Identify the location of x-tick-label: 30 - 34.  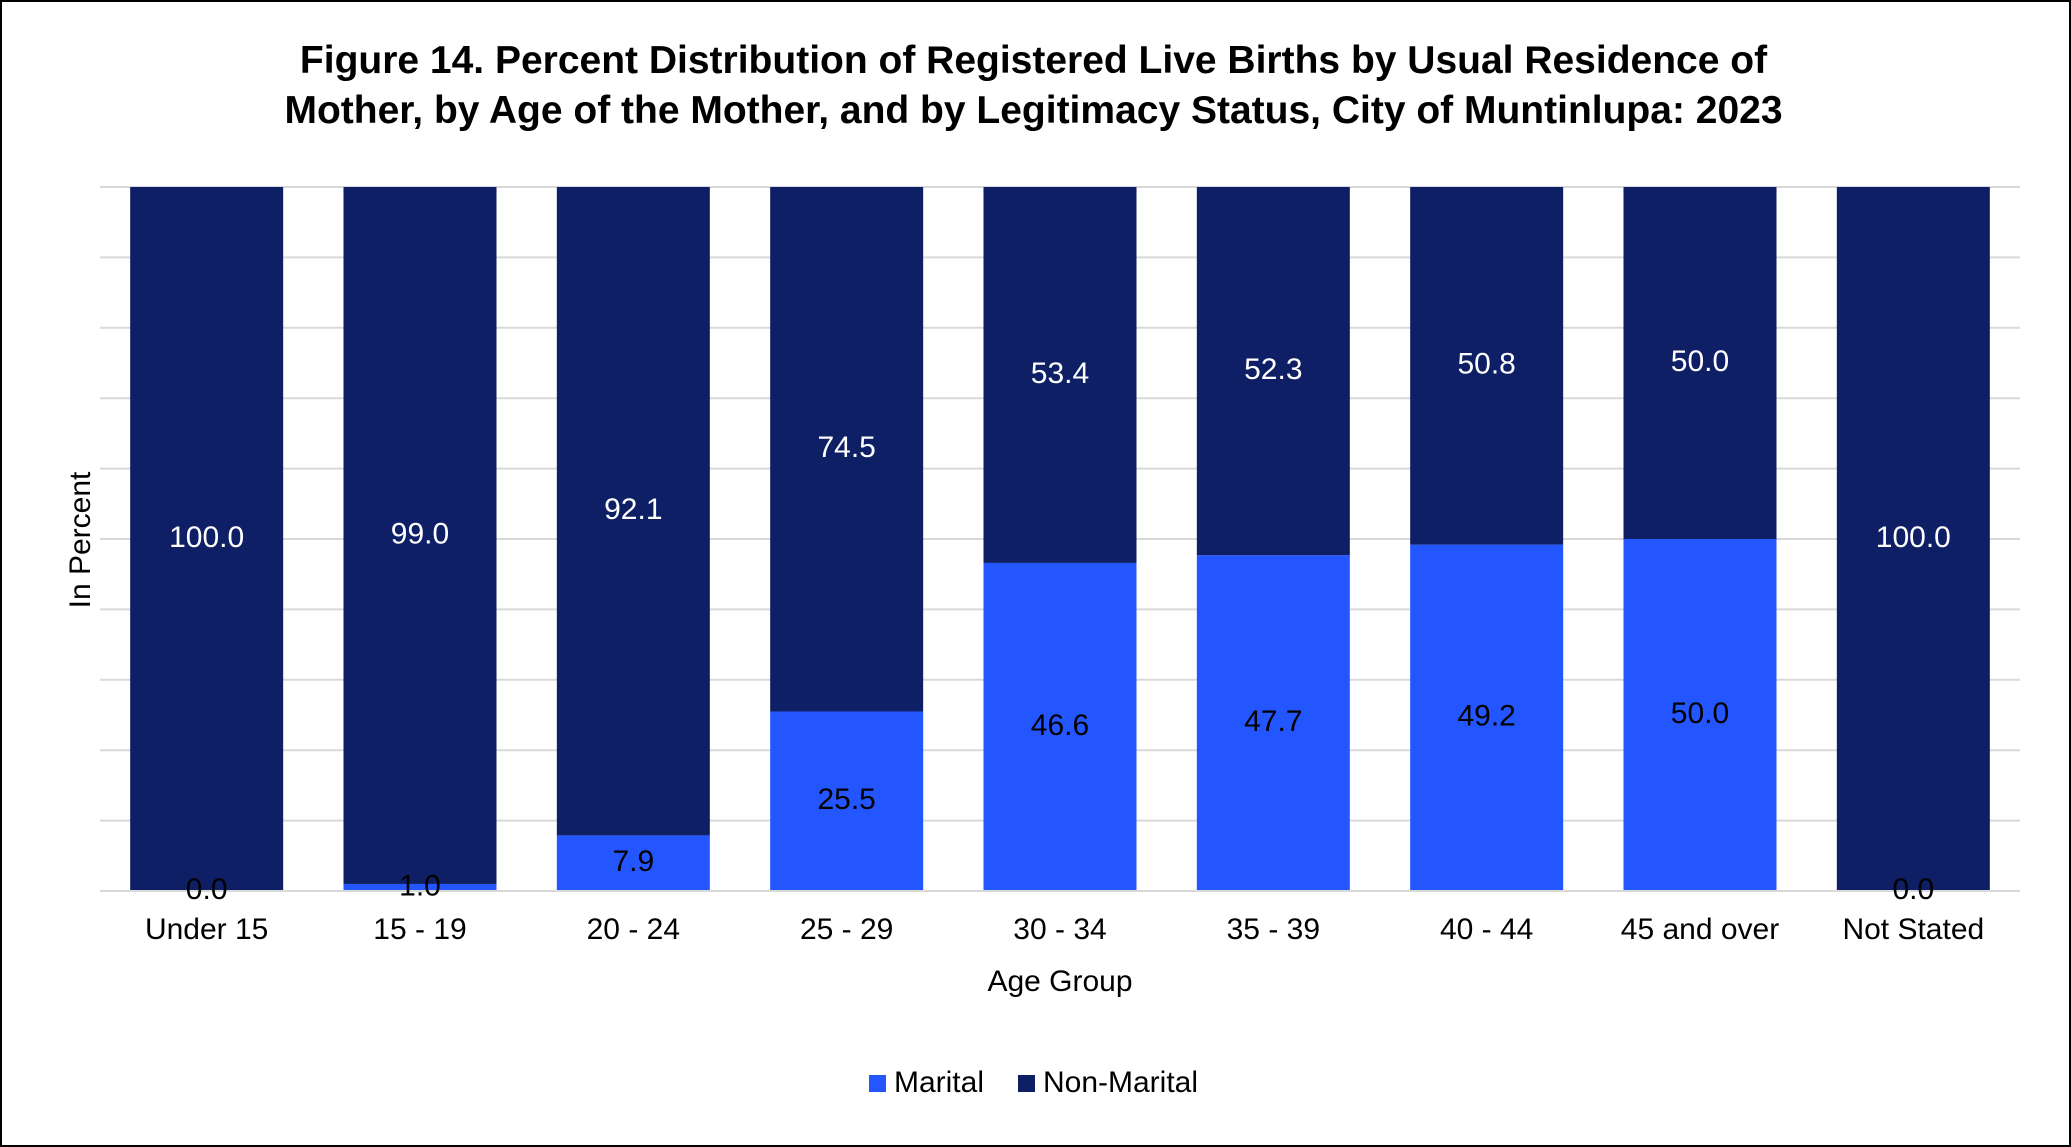
(1059, 929).